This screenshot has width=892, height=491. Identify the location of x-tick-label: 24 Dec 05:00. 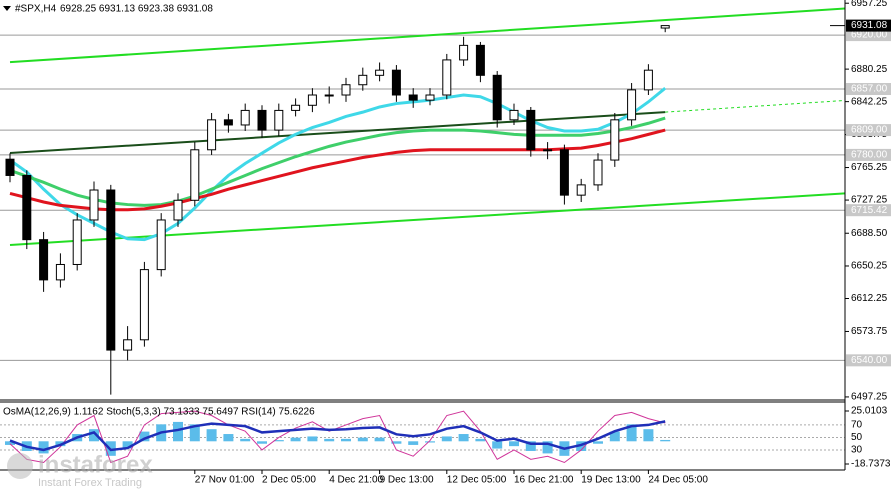
(678, 480).